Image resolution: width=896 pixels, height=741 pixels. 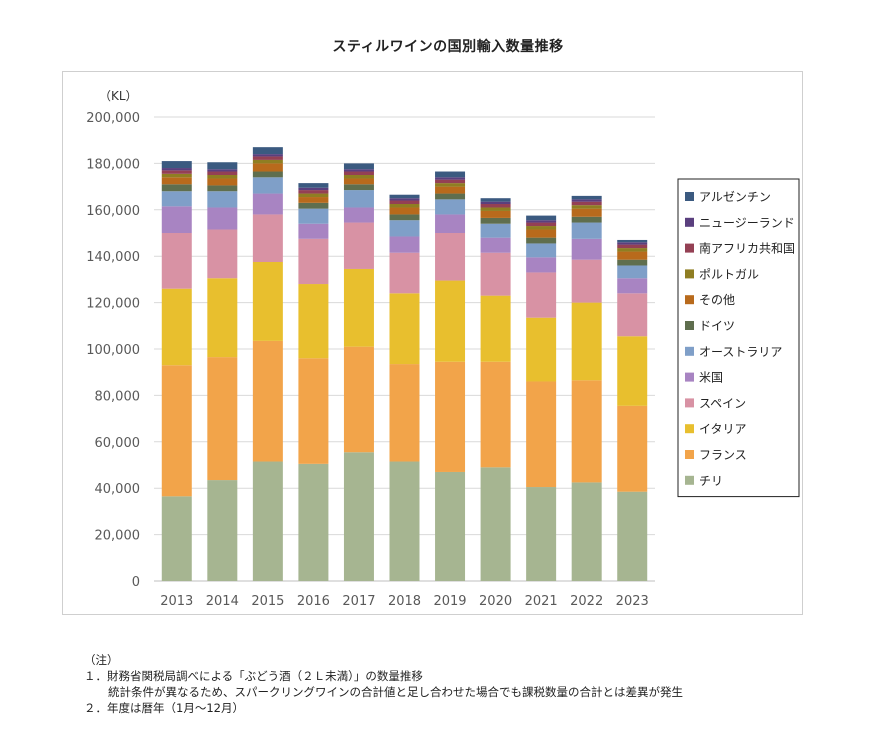 What do you see at coordinates (176, 601) in the screenshot?
I see `x-tick-label: 2013` at bounding box center [176, 601].